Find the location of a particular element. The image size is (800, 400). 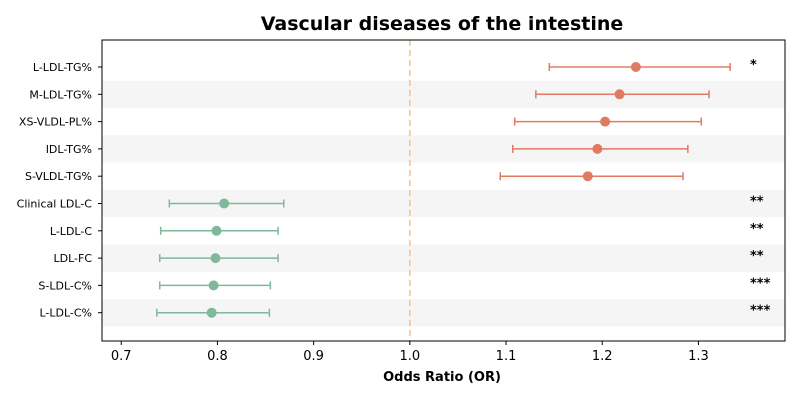

row: XS-VLDL-PL% is located at coordinates (361, 122).